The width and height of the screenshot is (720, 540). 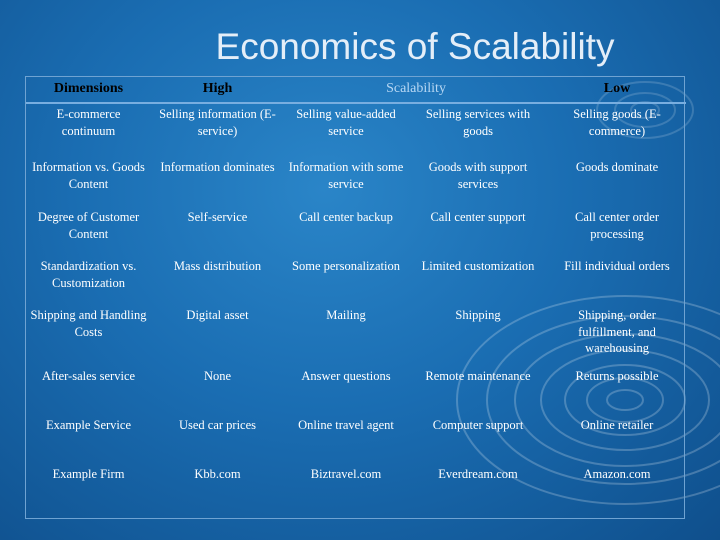 What do you see at coordinates (478, 217) in the screenshot?
I see `table-cell: Call center support` at bounding box center [478, 217].